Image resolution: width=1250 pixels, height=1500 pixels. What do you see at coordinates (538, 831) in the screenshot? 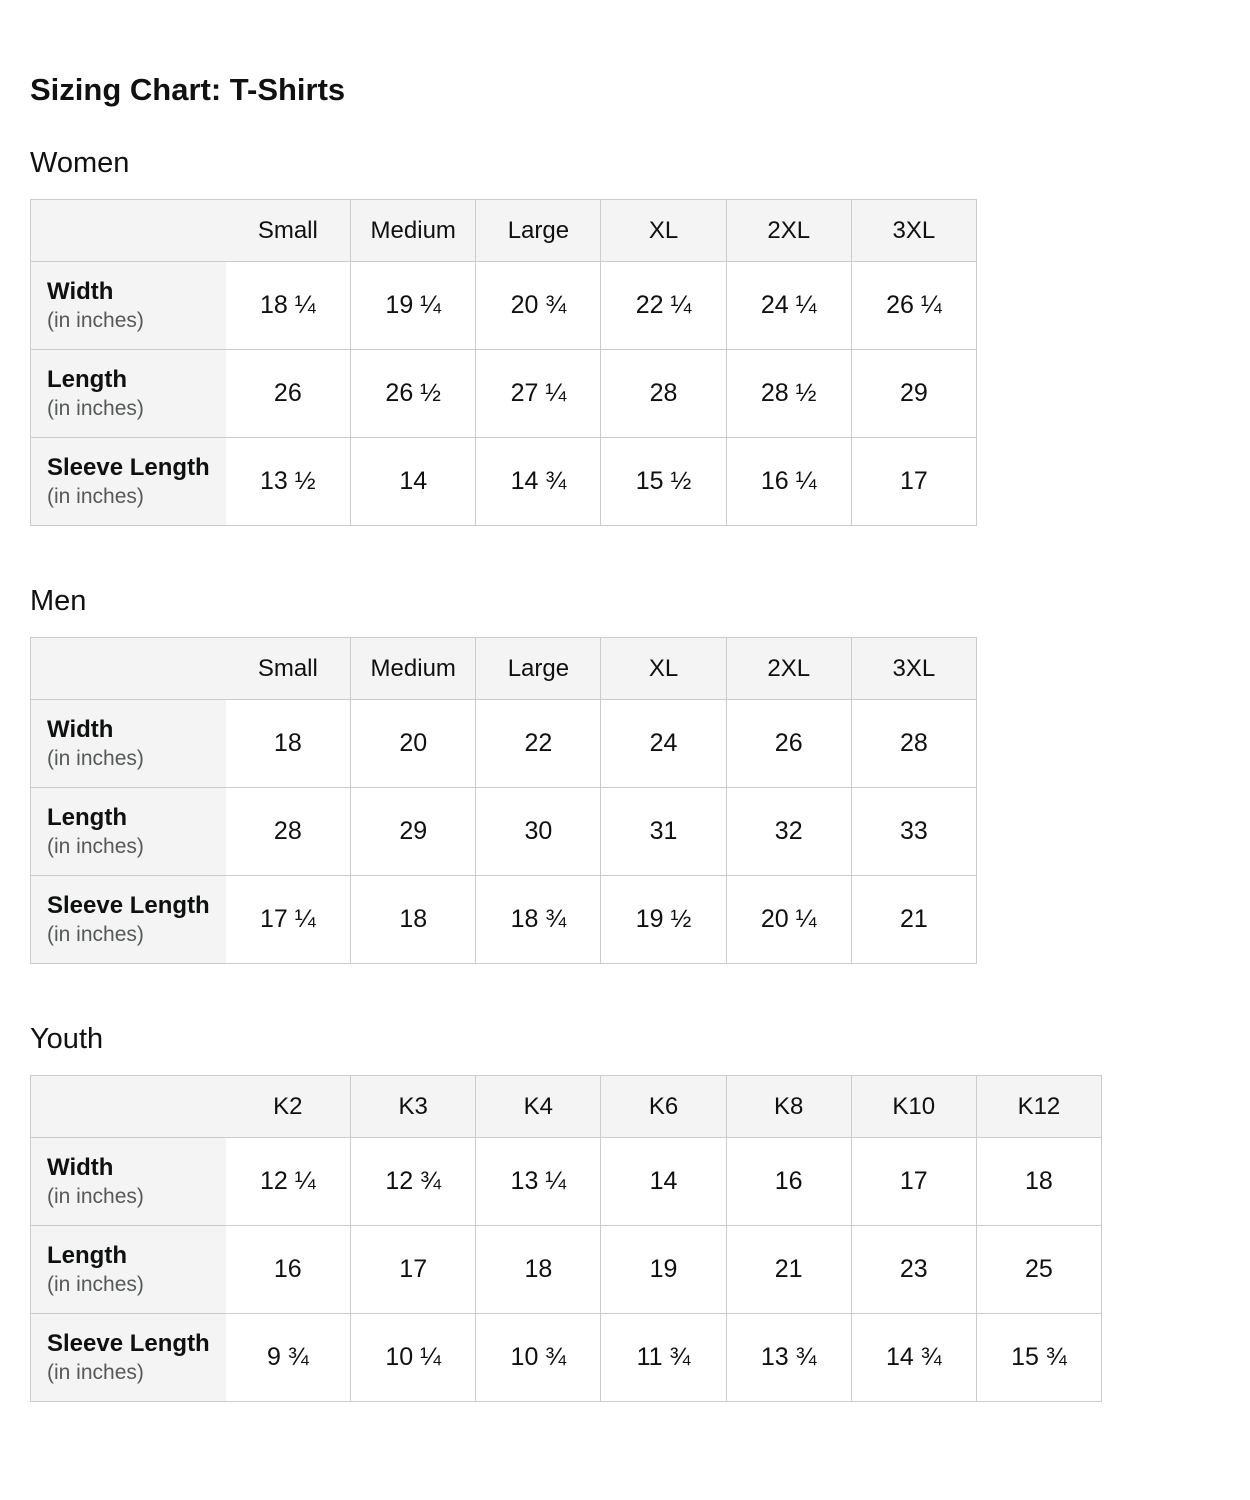
I see `size-value-cell: 30` at bounding box center [538, 831].